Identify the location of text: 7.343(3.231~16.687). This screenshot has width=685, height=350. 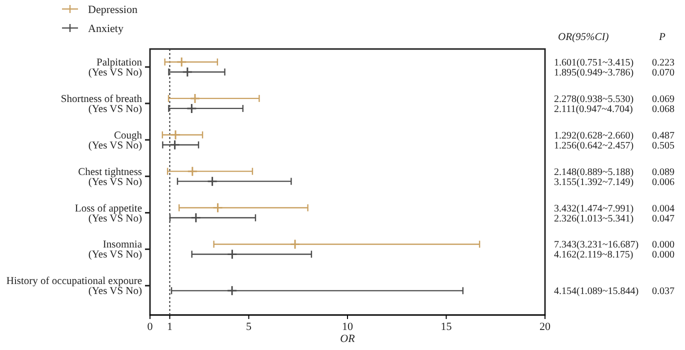
(596, 245).